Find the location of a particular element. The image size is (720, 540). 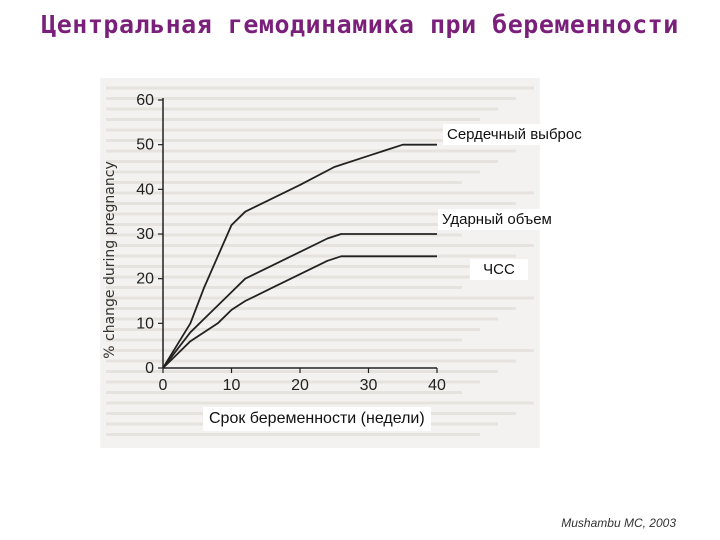

x-tick-label: 40 is located at coordinates (437, 385).